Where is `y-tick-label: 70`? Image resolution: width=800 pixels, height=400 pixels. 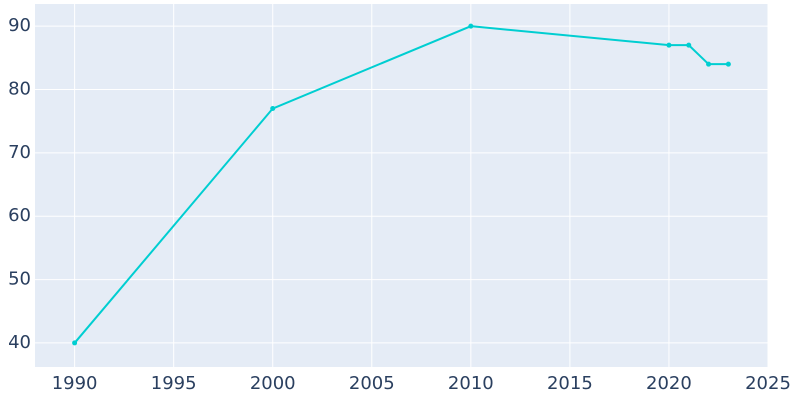
y-tick-label: 70 is located at coordinates (19, 152).